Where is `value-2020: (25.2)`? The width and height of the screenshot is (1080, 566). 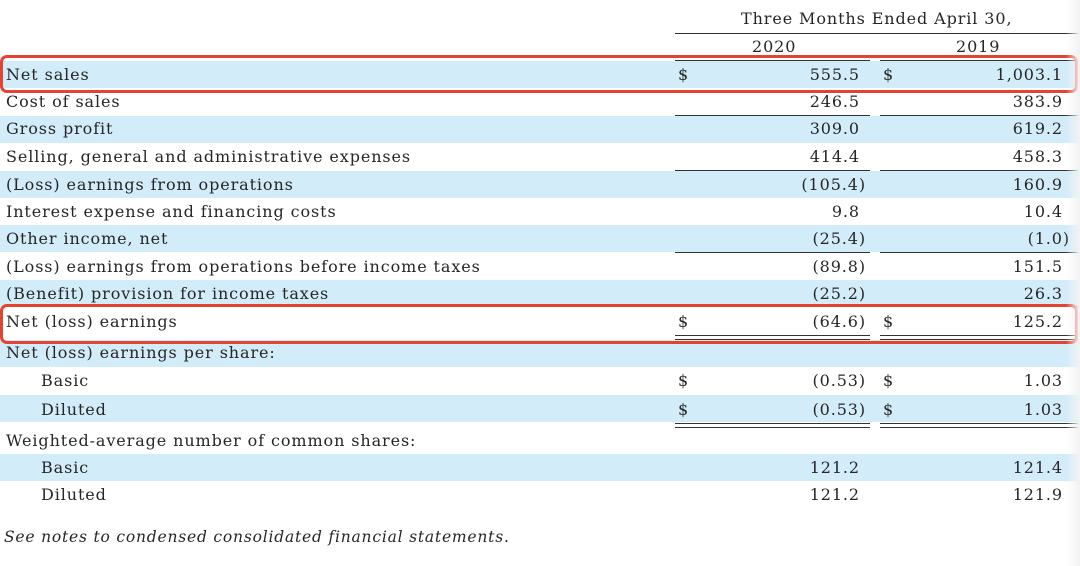 value-2020: (25.2) is located at coordinates (839, 293).